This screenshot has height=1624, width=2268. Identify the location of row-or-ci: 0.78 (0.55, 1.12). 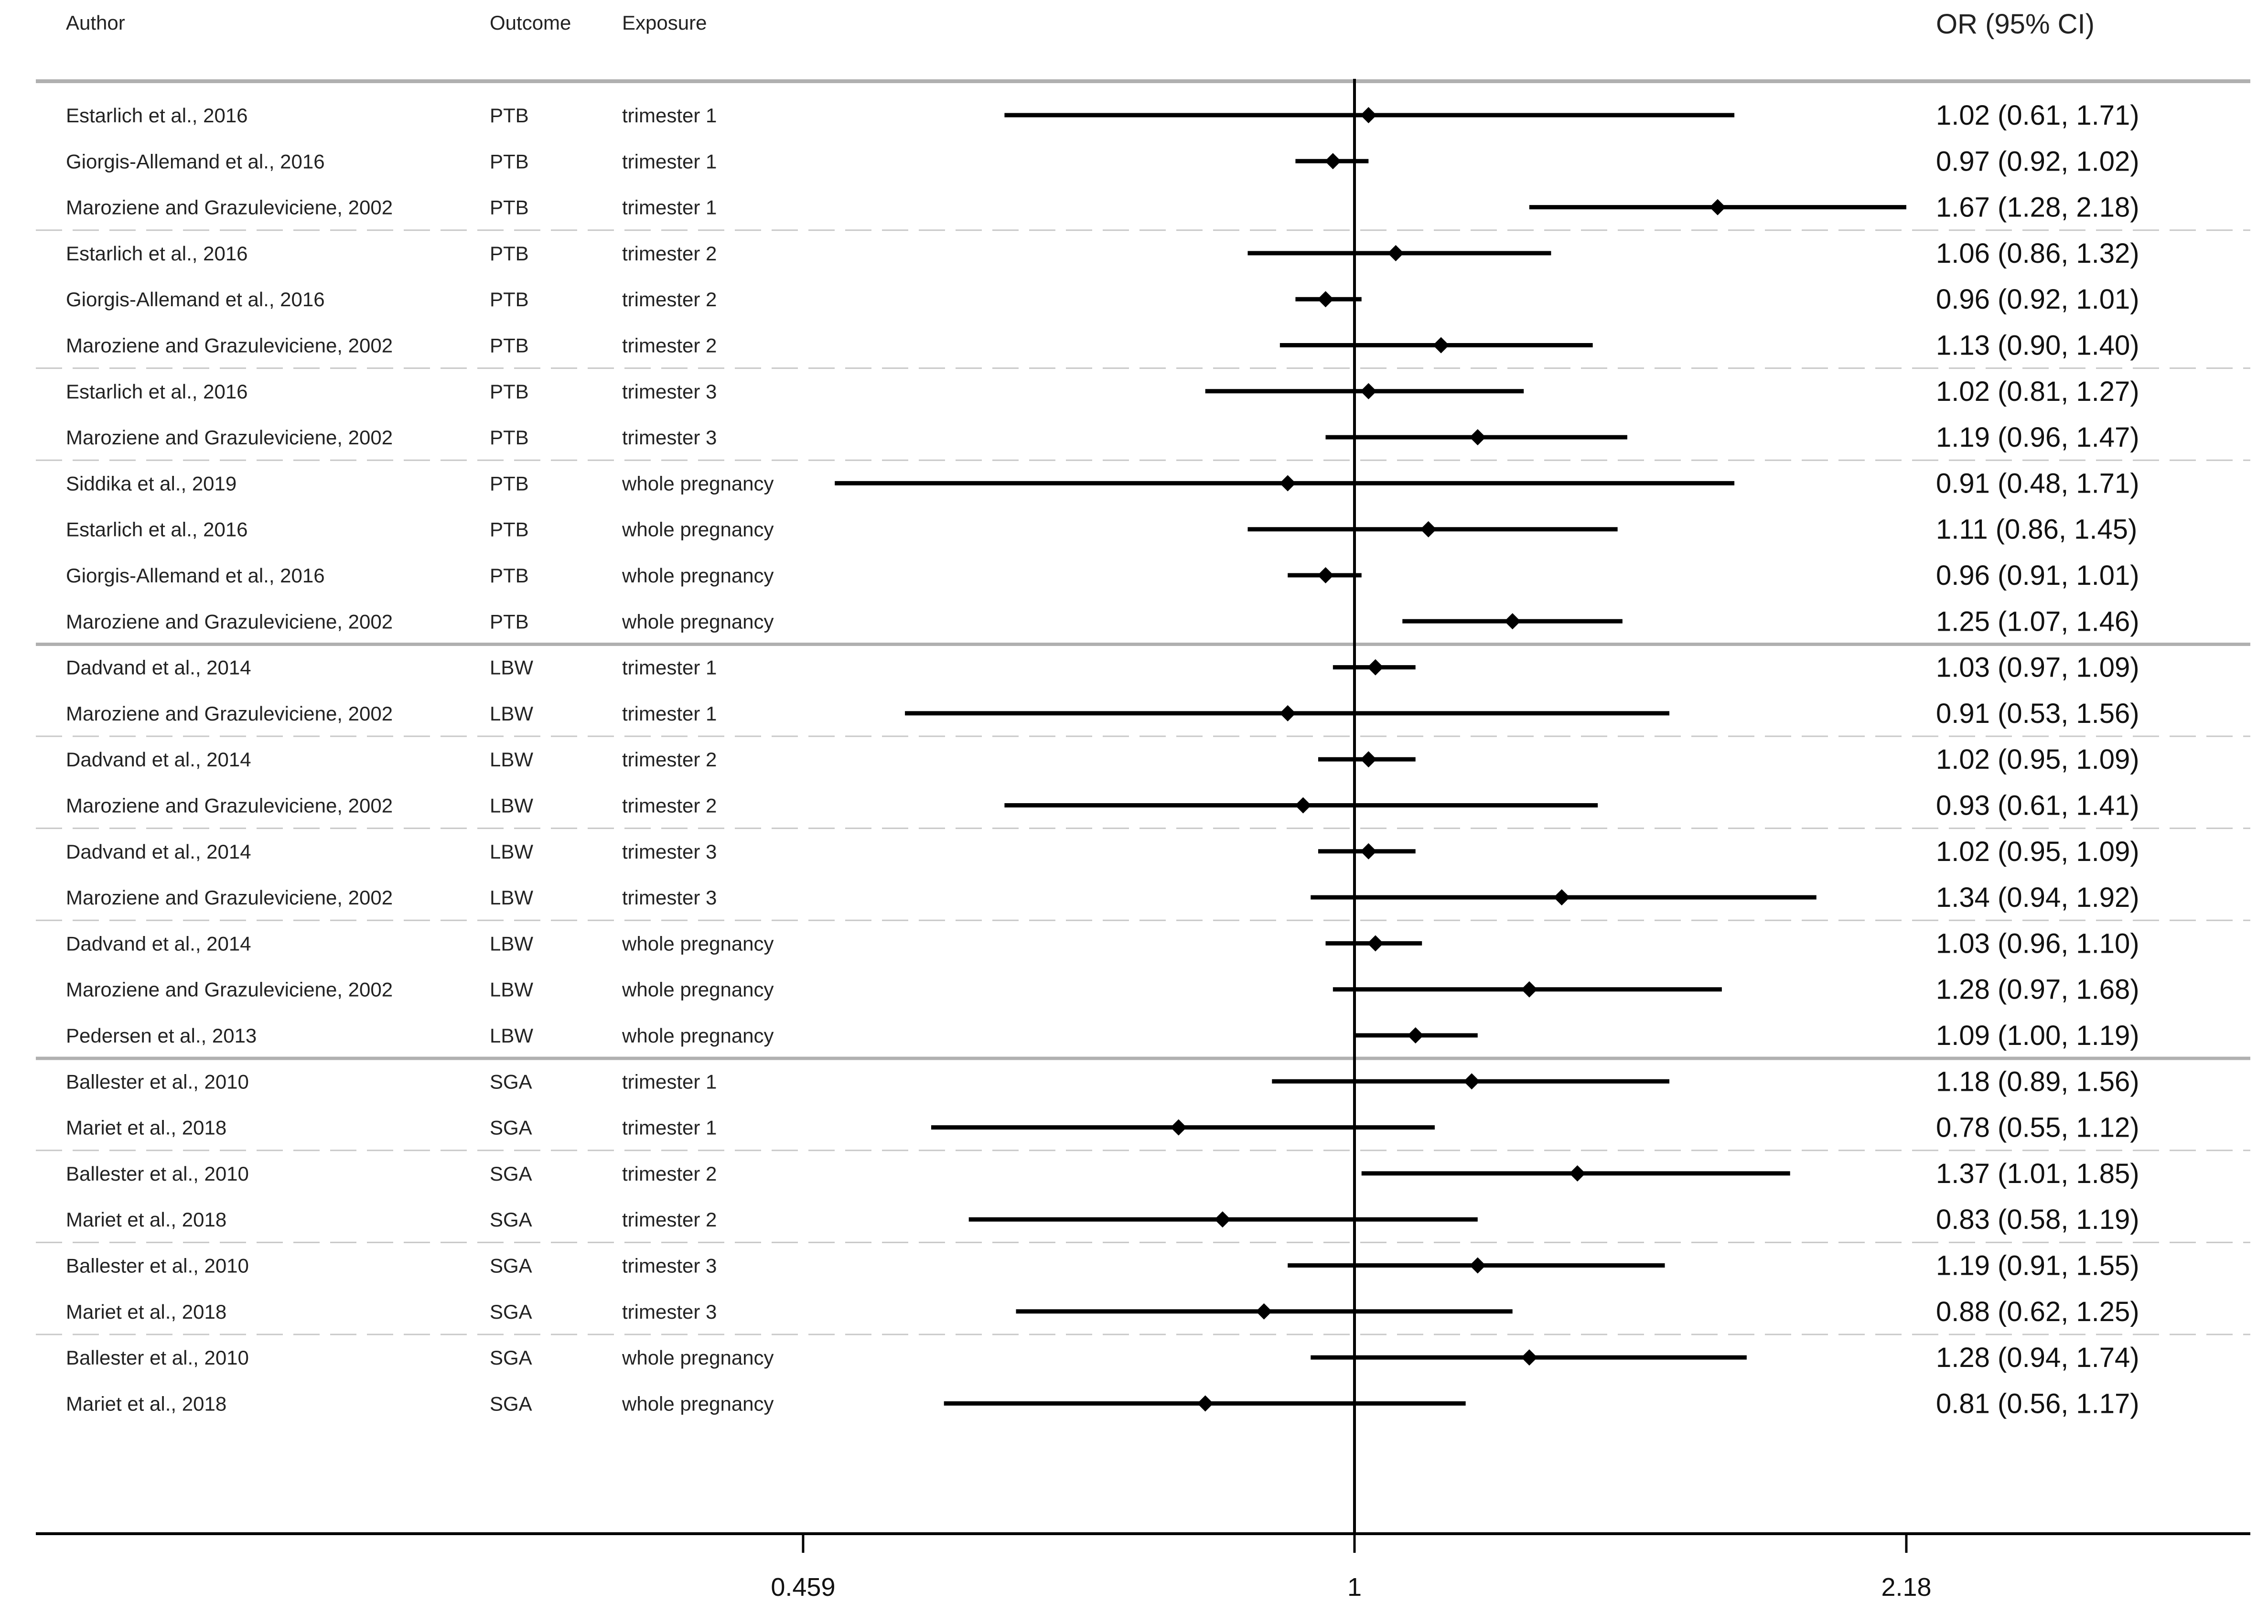
(2037, 1128).